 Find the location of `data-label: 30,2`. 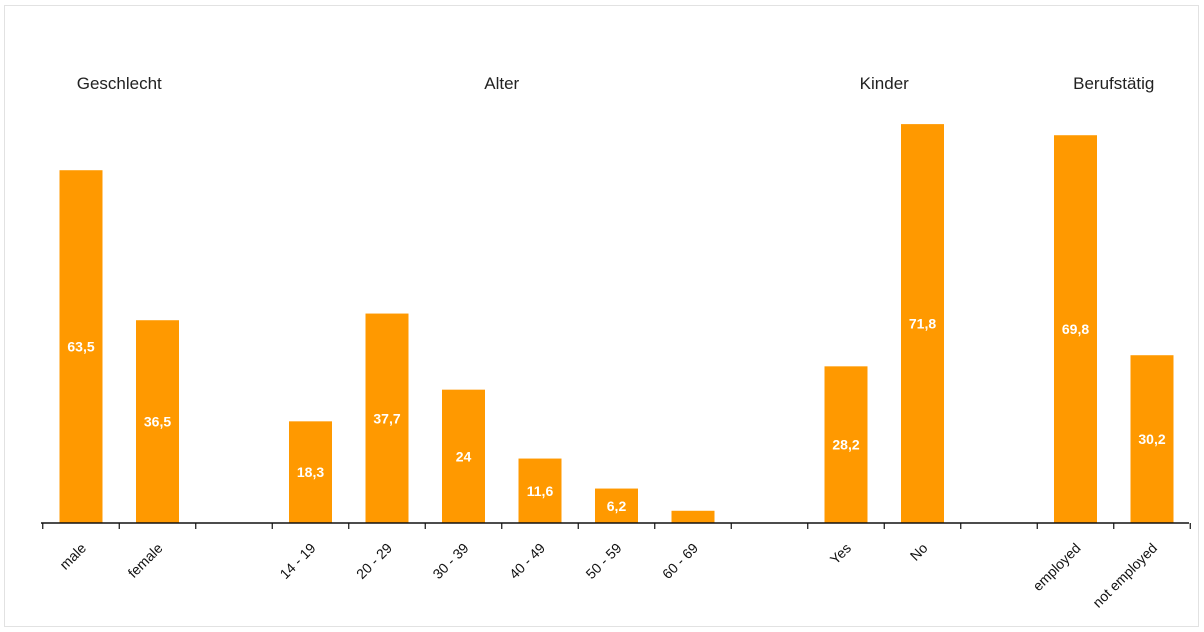

data-label: 30,2 is located at coordinates (1151, 439).